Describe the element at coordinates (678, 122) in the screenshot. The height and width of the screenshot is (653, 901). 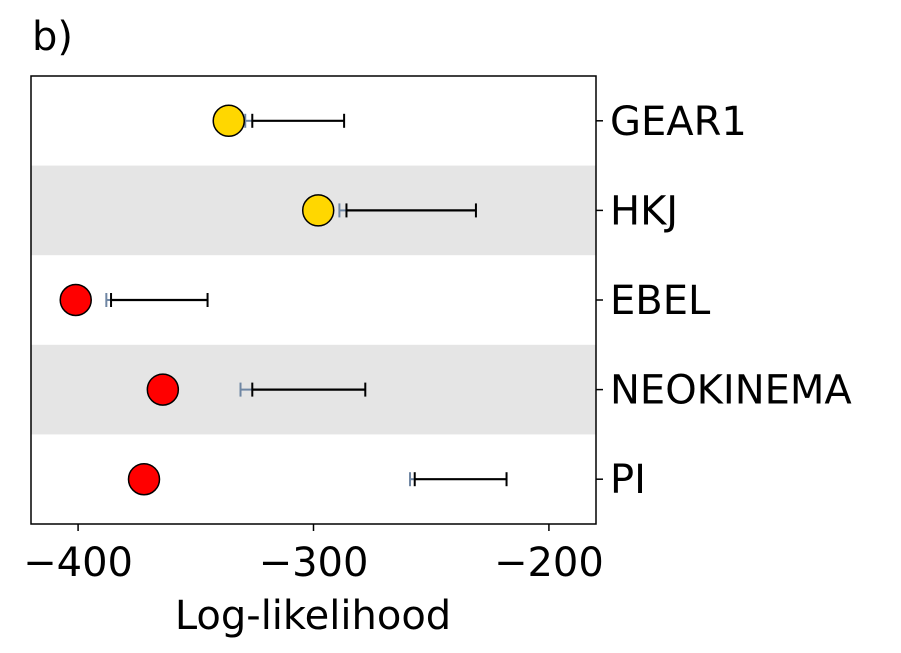
I see `y-tick-label: GEAR1` at that location.